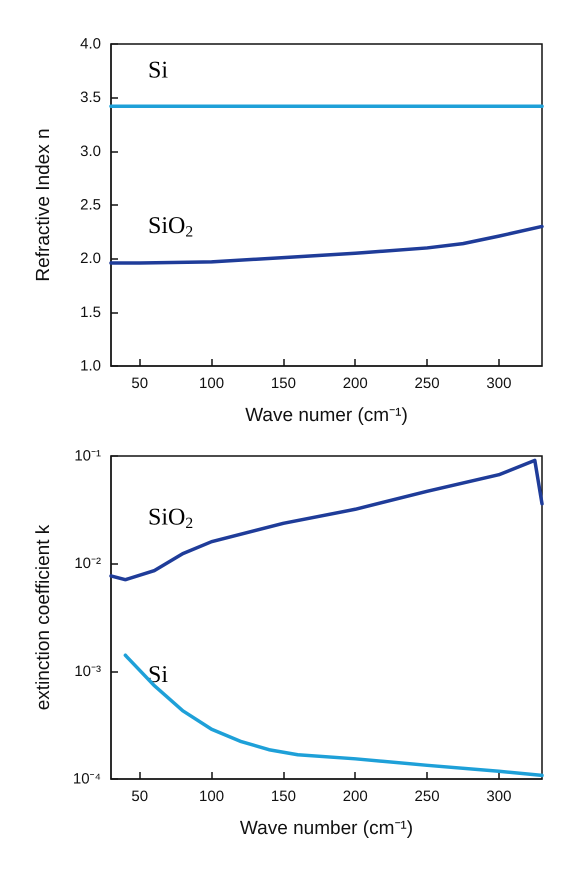 The height and width of the screenshot is (876, 561). What do you see at coordinates (86, 779) in the screenshot?
I see `y-tick-label: 10⁻⁴` at bounding box center [86, 779].